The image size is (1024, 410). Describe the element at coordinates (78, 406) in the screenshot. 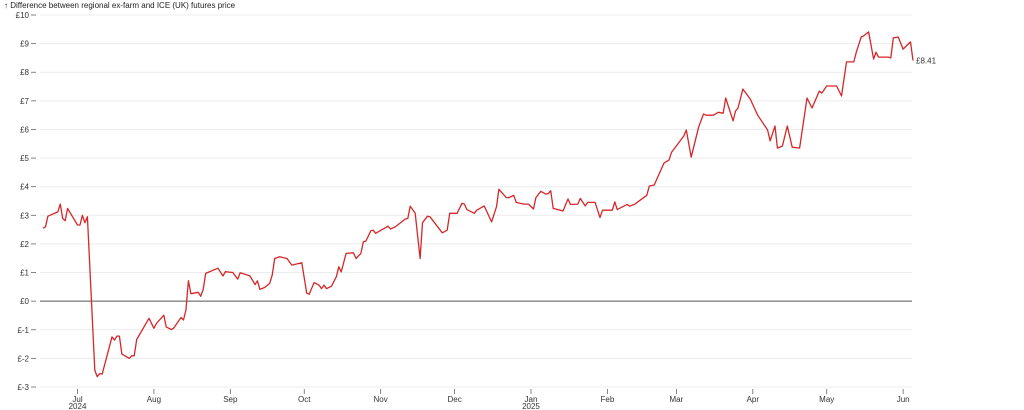

I see `x-tick-year: 2024` at that location.